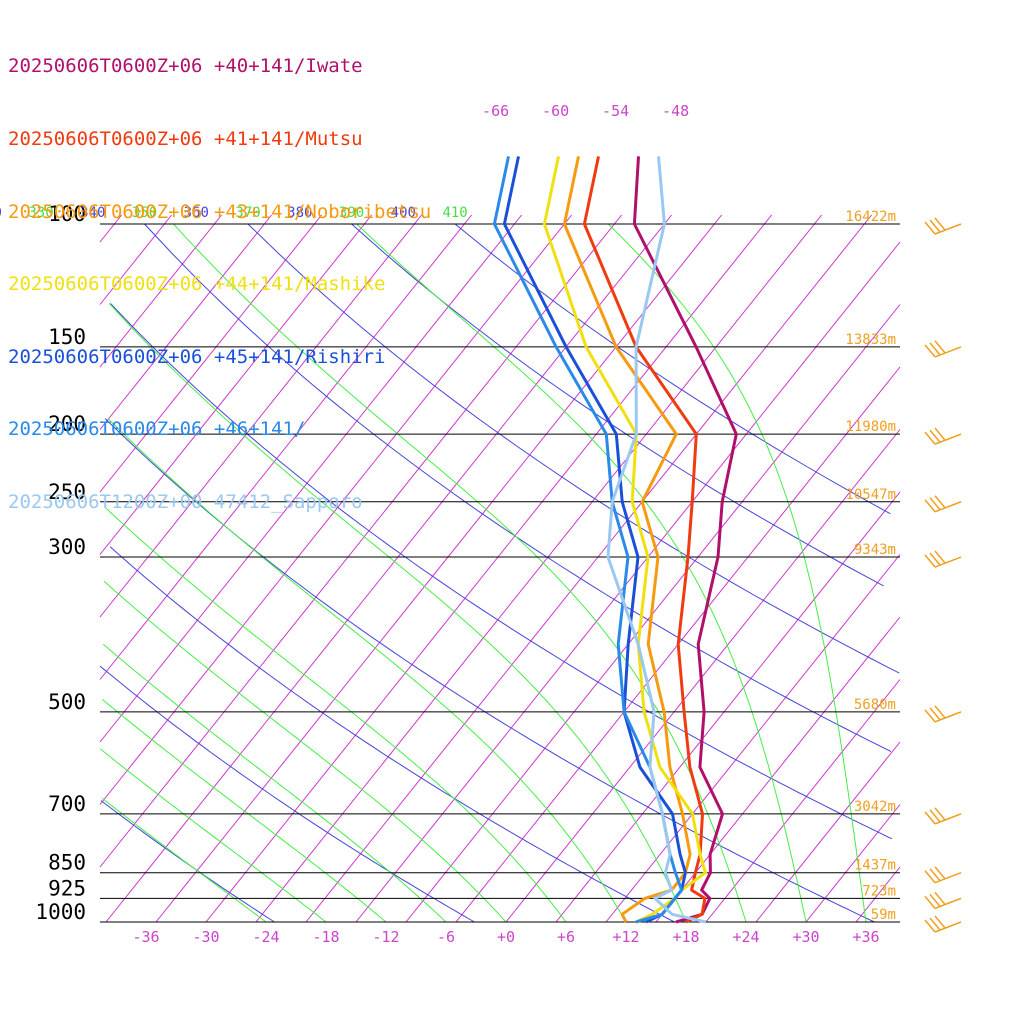 This screenshot has height=1024, width=1024. What do you see at coordinates (351, 213) in the screenshot?
I see `theta-label: 390` at bounding box center [351, 213].